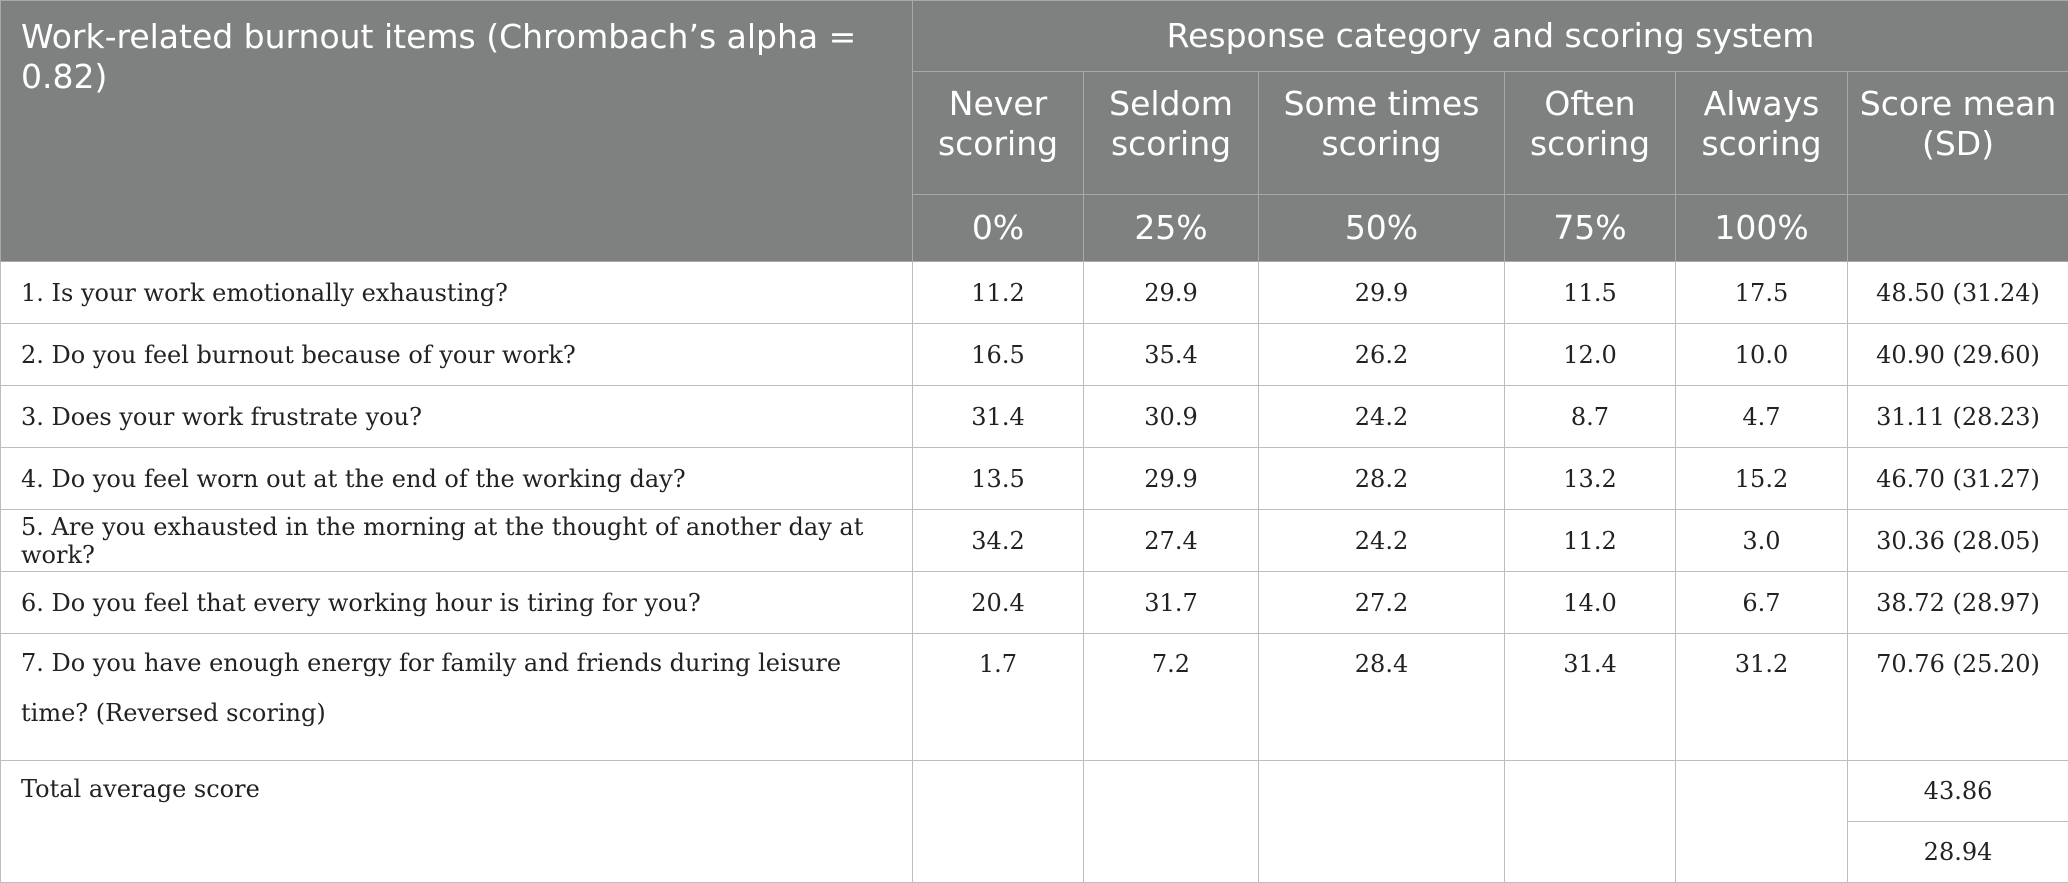  I want to click on cell-always: 31.2, so click(1762, 697).